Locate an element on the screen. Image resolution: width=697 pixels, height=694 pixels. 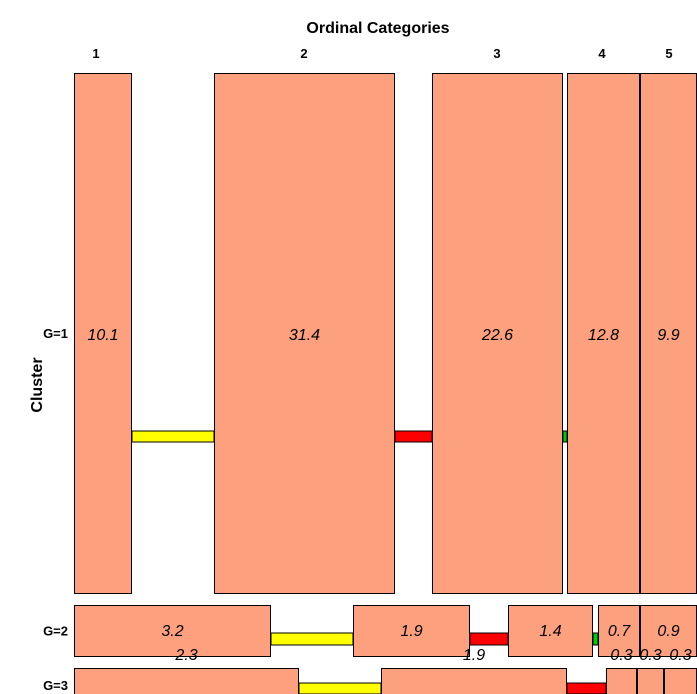
cell-G=2-col3 is located at coordinates (550, 631).